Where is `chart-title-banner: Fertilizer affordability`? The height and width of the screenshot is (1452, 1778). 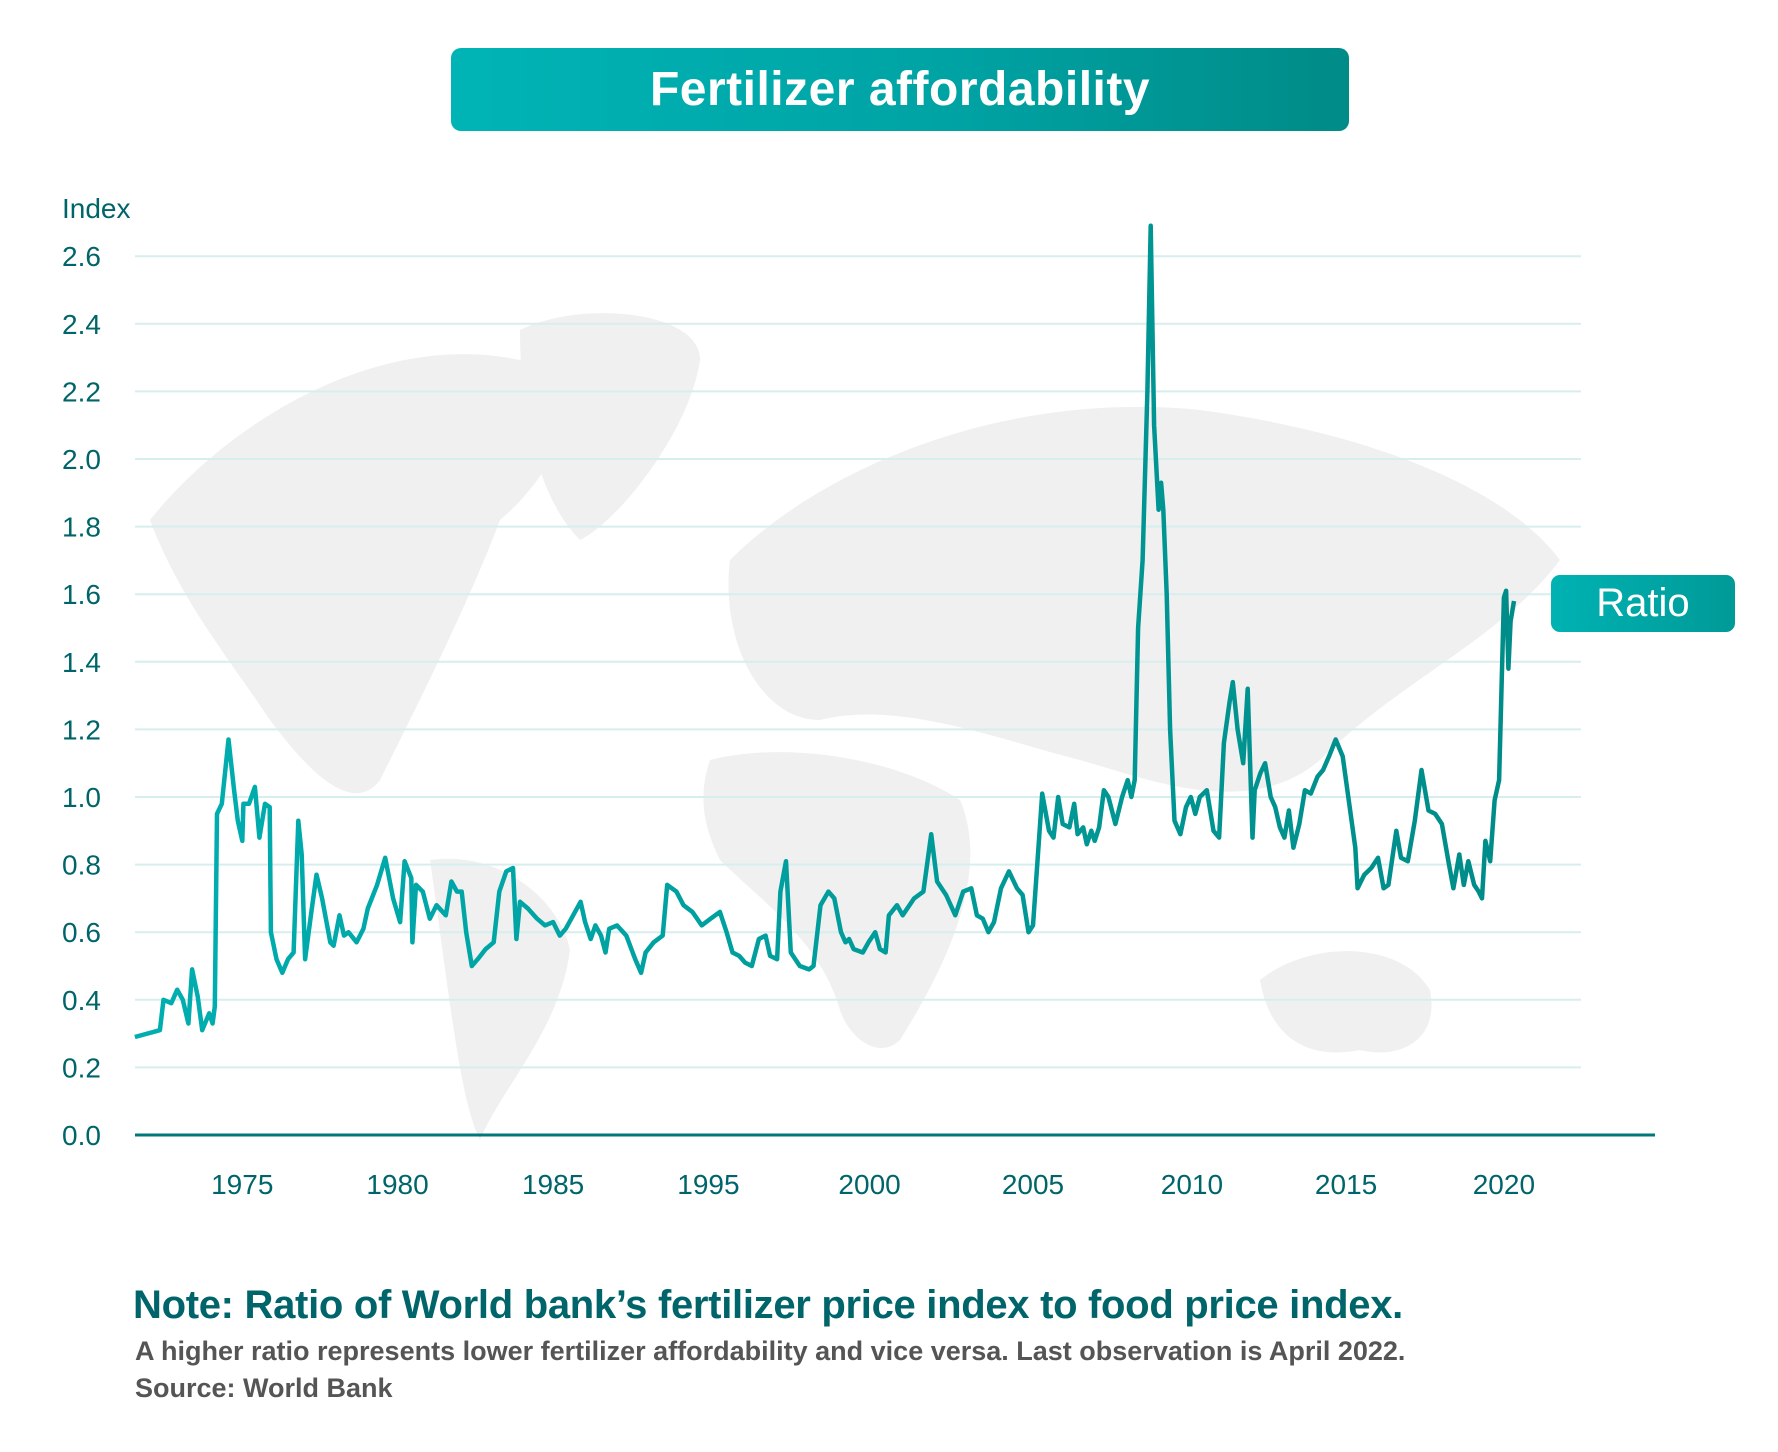
chart-title-banner: Fertilizer affordability is located at coordinates (900, 89).